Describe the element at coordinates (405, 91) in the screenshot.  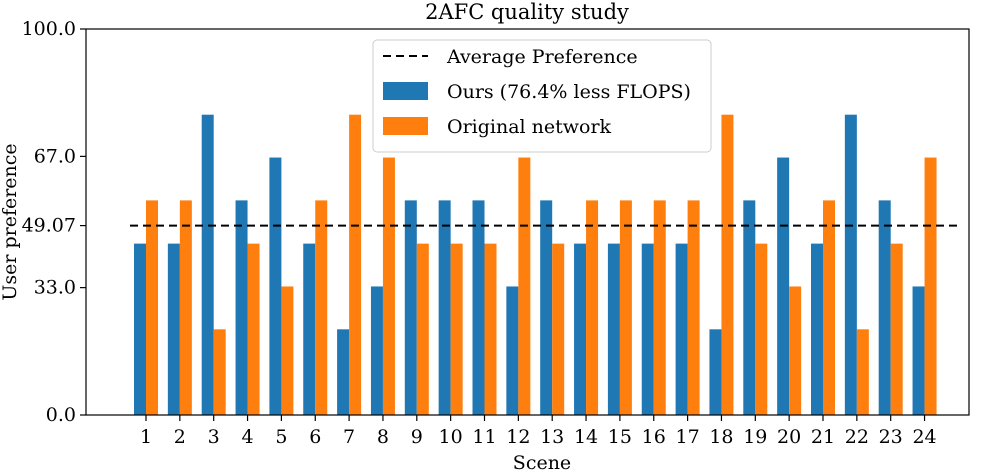
I see `legend-swatch-ours` at that location.